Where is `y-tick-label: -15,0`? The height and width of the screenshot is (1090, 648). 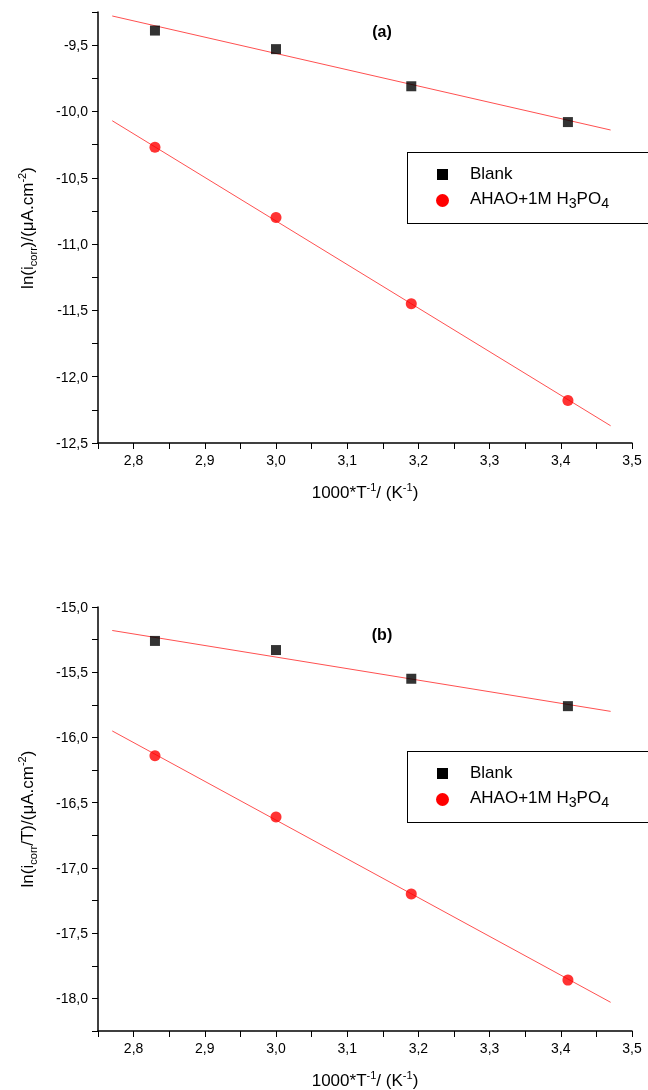
y-tick-label: -15,0 is located at coordinates (72, 607).